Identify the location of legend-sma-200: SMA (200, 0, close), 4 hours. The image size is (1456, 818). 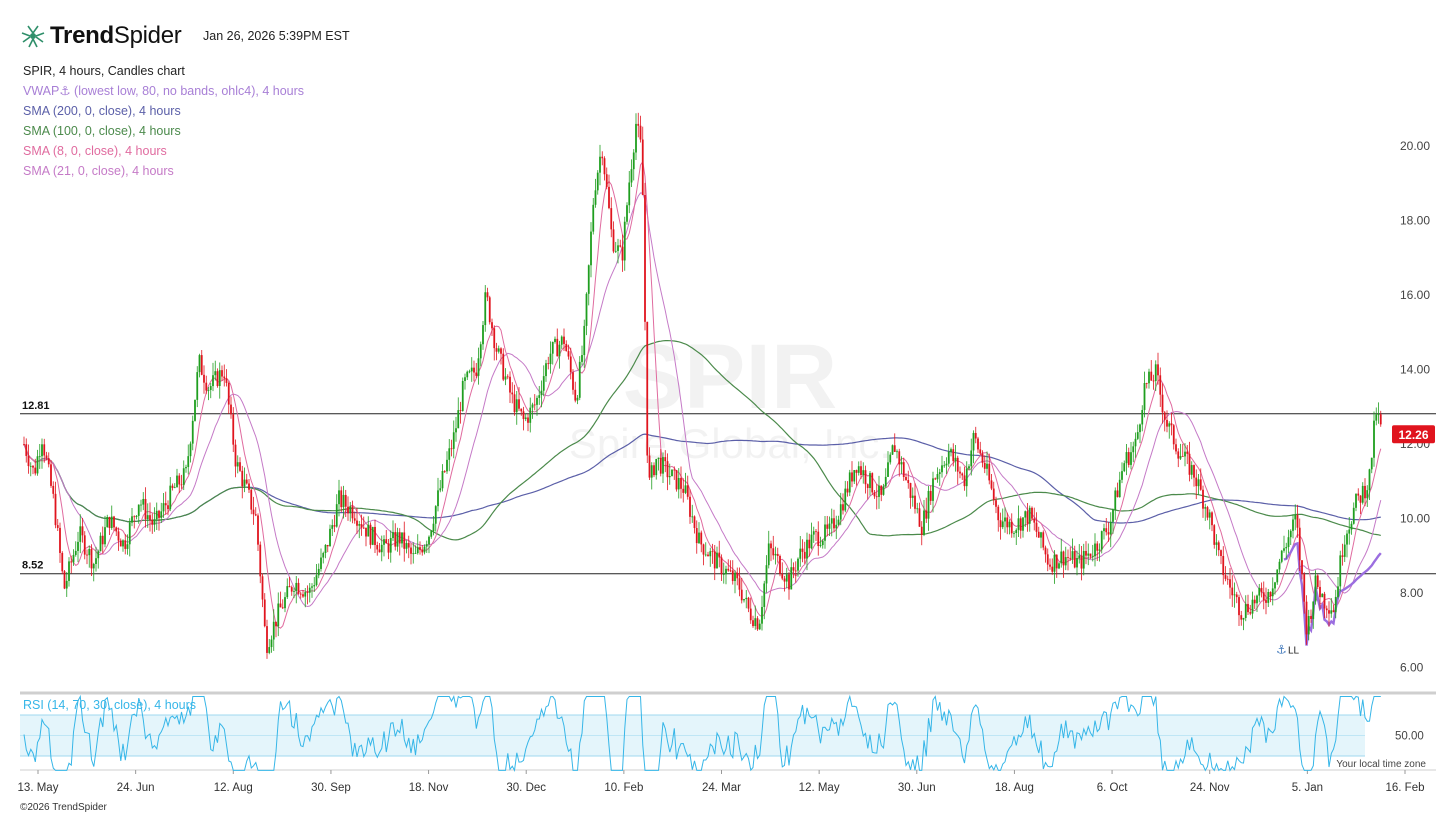
(102, 111).